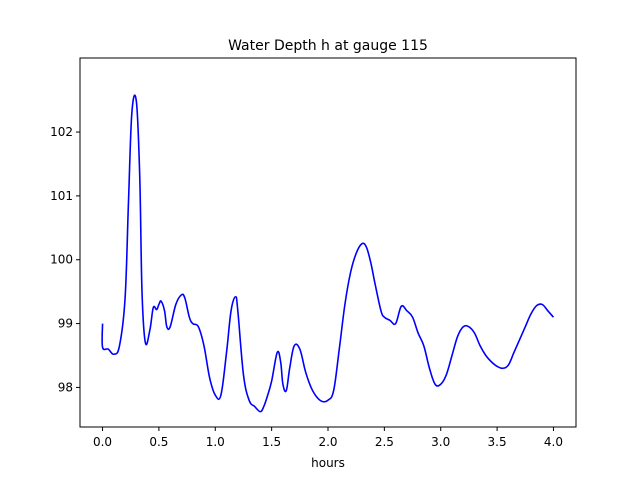 This screenshot has width=640, height=480. Describe the element at coordinates (327, 442) in the screenshot. I see `x-tick-label: 2.0` at that location.